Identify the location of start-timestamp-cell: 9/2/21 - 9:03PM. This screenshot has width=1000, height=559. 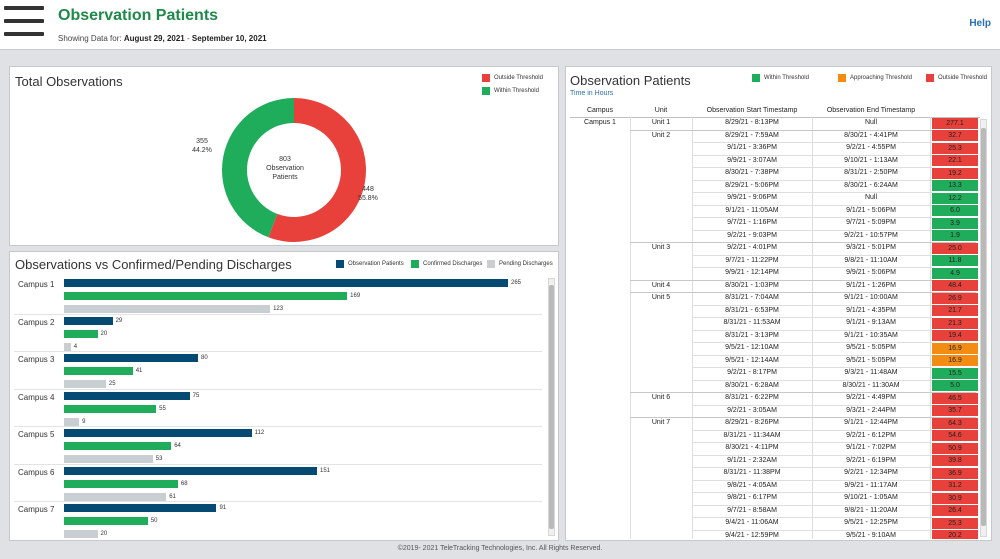
(752, 235).